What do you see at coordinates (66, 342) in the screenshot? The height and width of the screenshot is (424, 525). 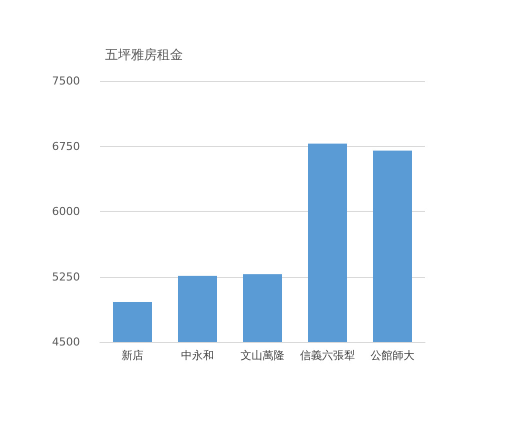 I see `y-tick-label: 4500` at bounding box center [66, 342].